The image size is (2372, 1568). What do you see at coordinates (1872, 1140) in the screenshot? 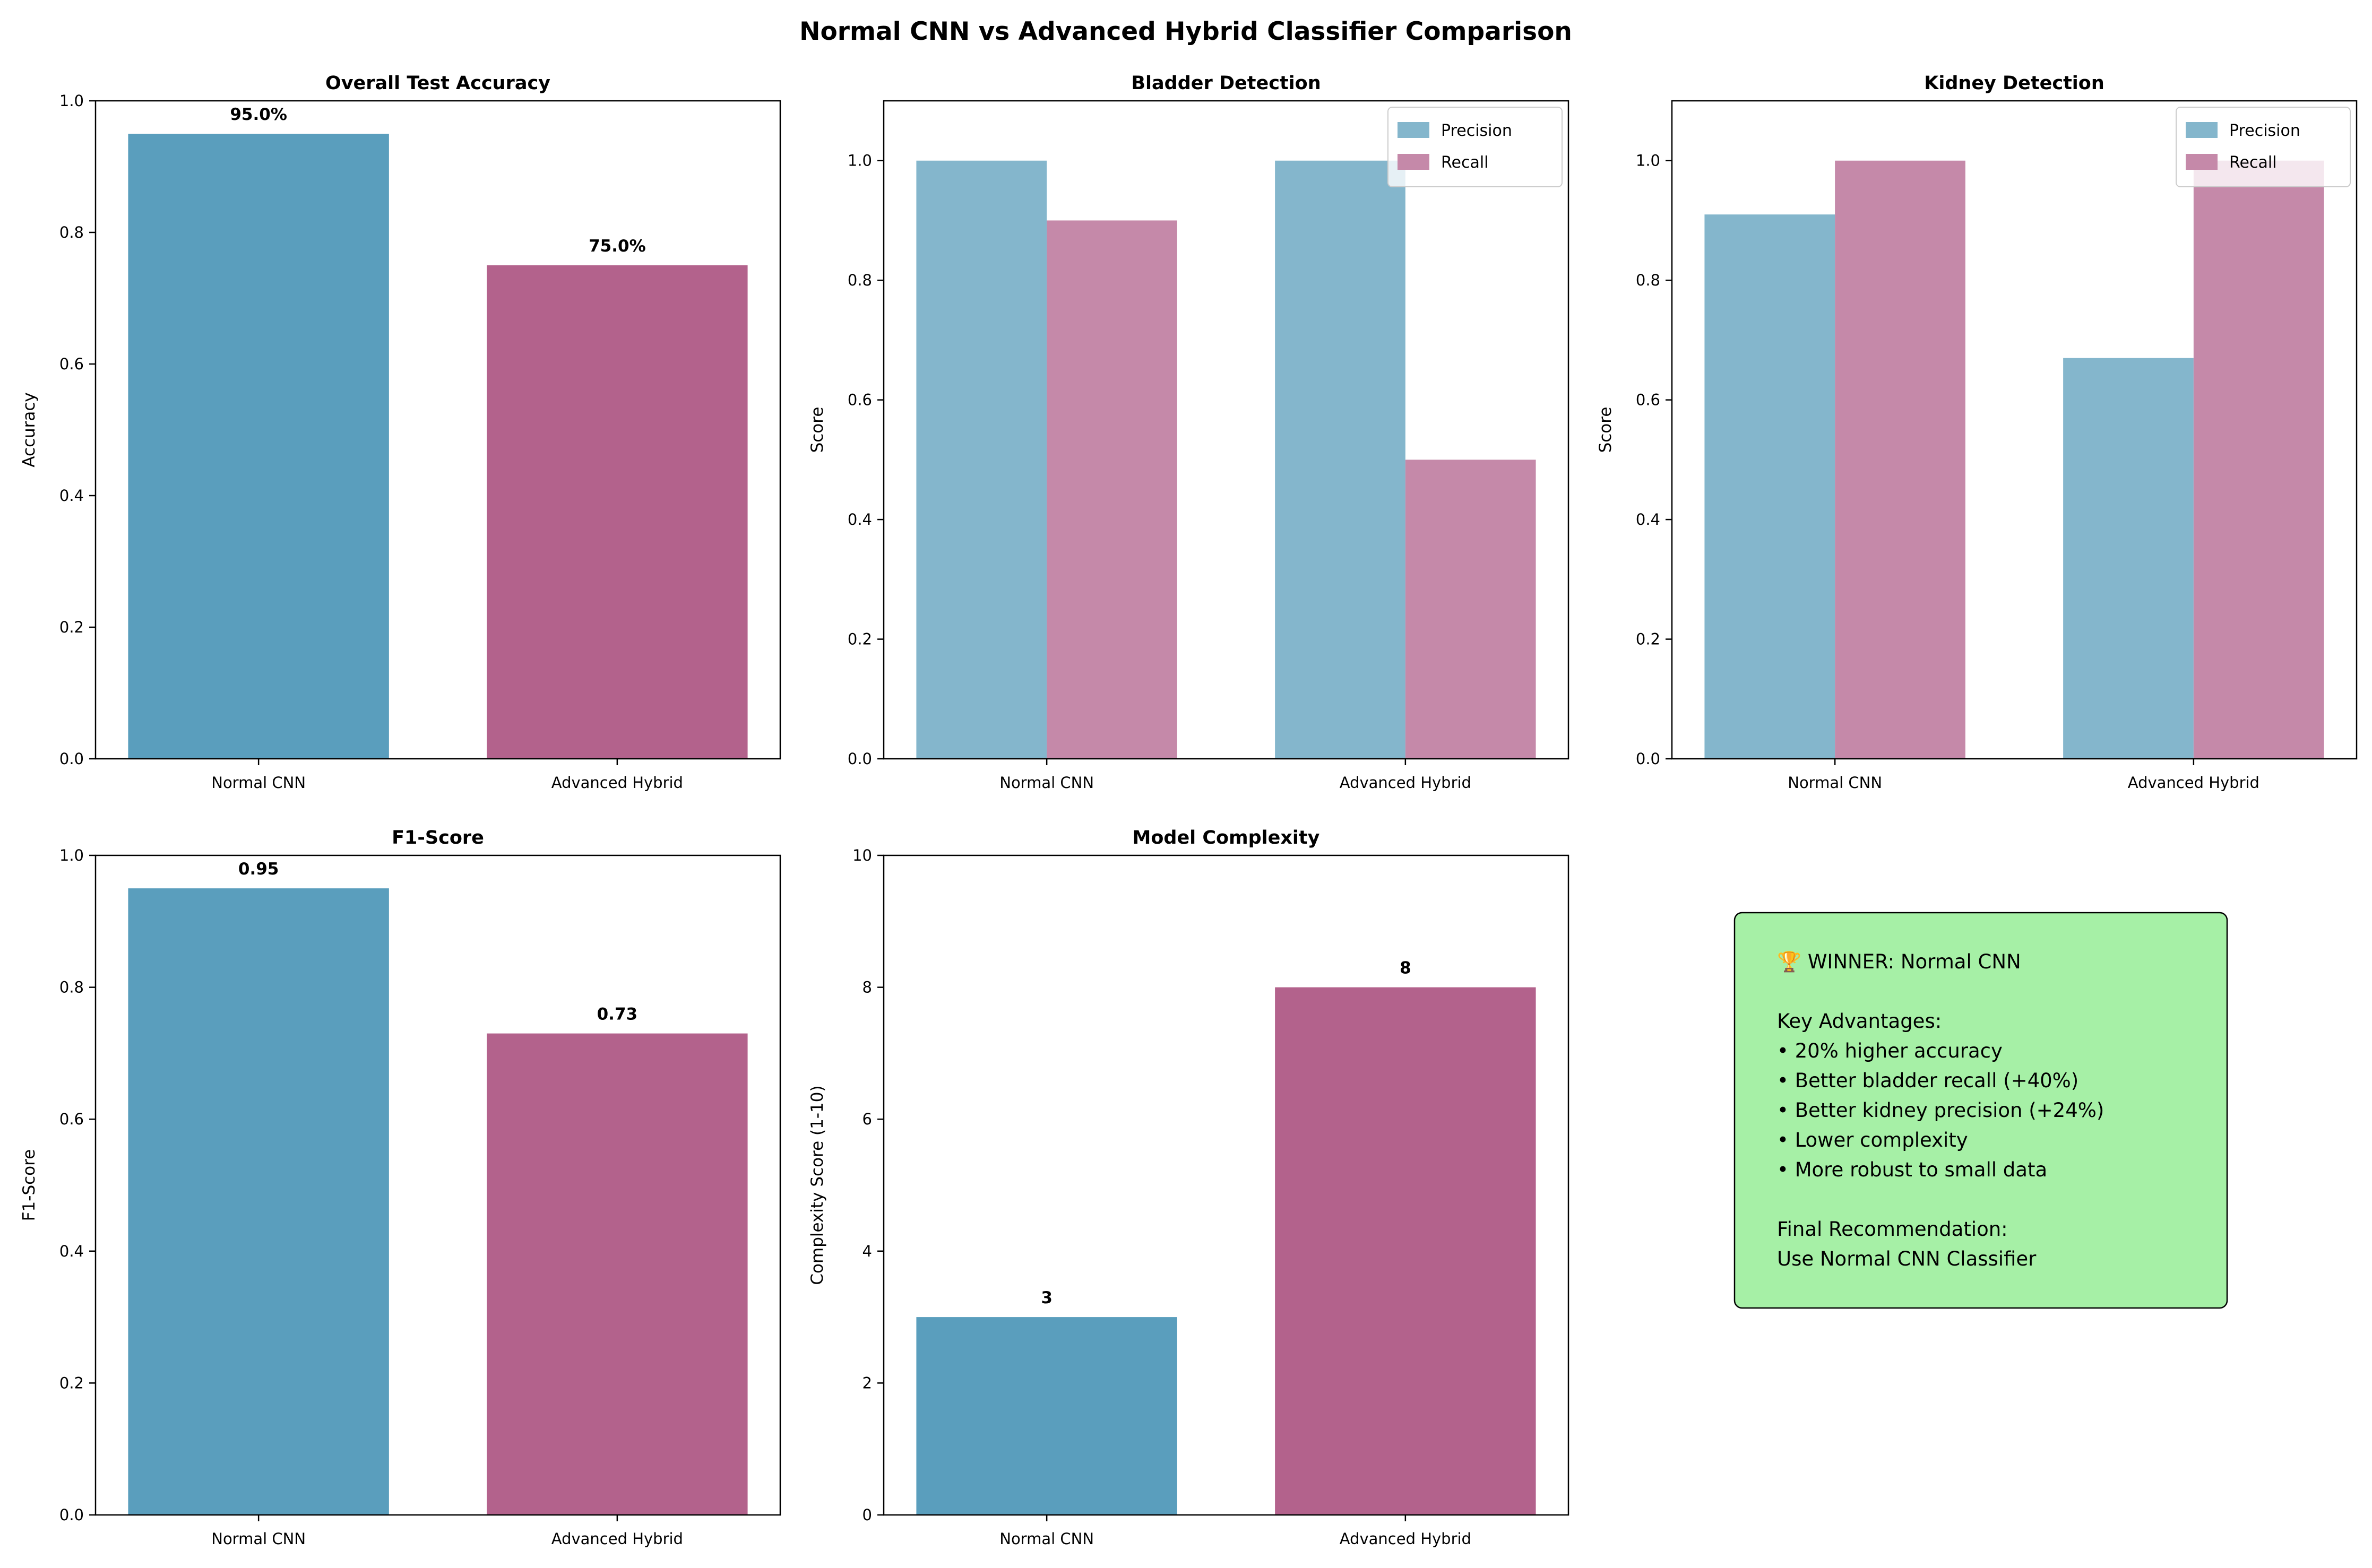
I see `summary-line-7: • Lower complexity` at bounding box center [1872, 1140].